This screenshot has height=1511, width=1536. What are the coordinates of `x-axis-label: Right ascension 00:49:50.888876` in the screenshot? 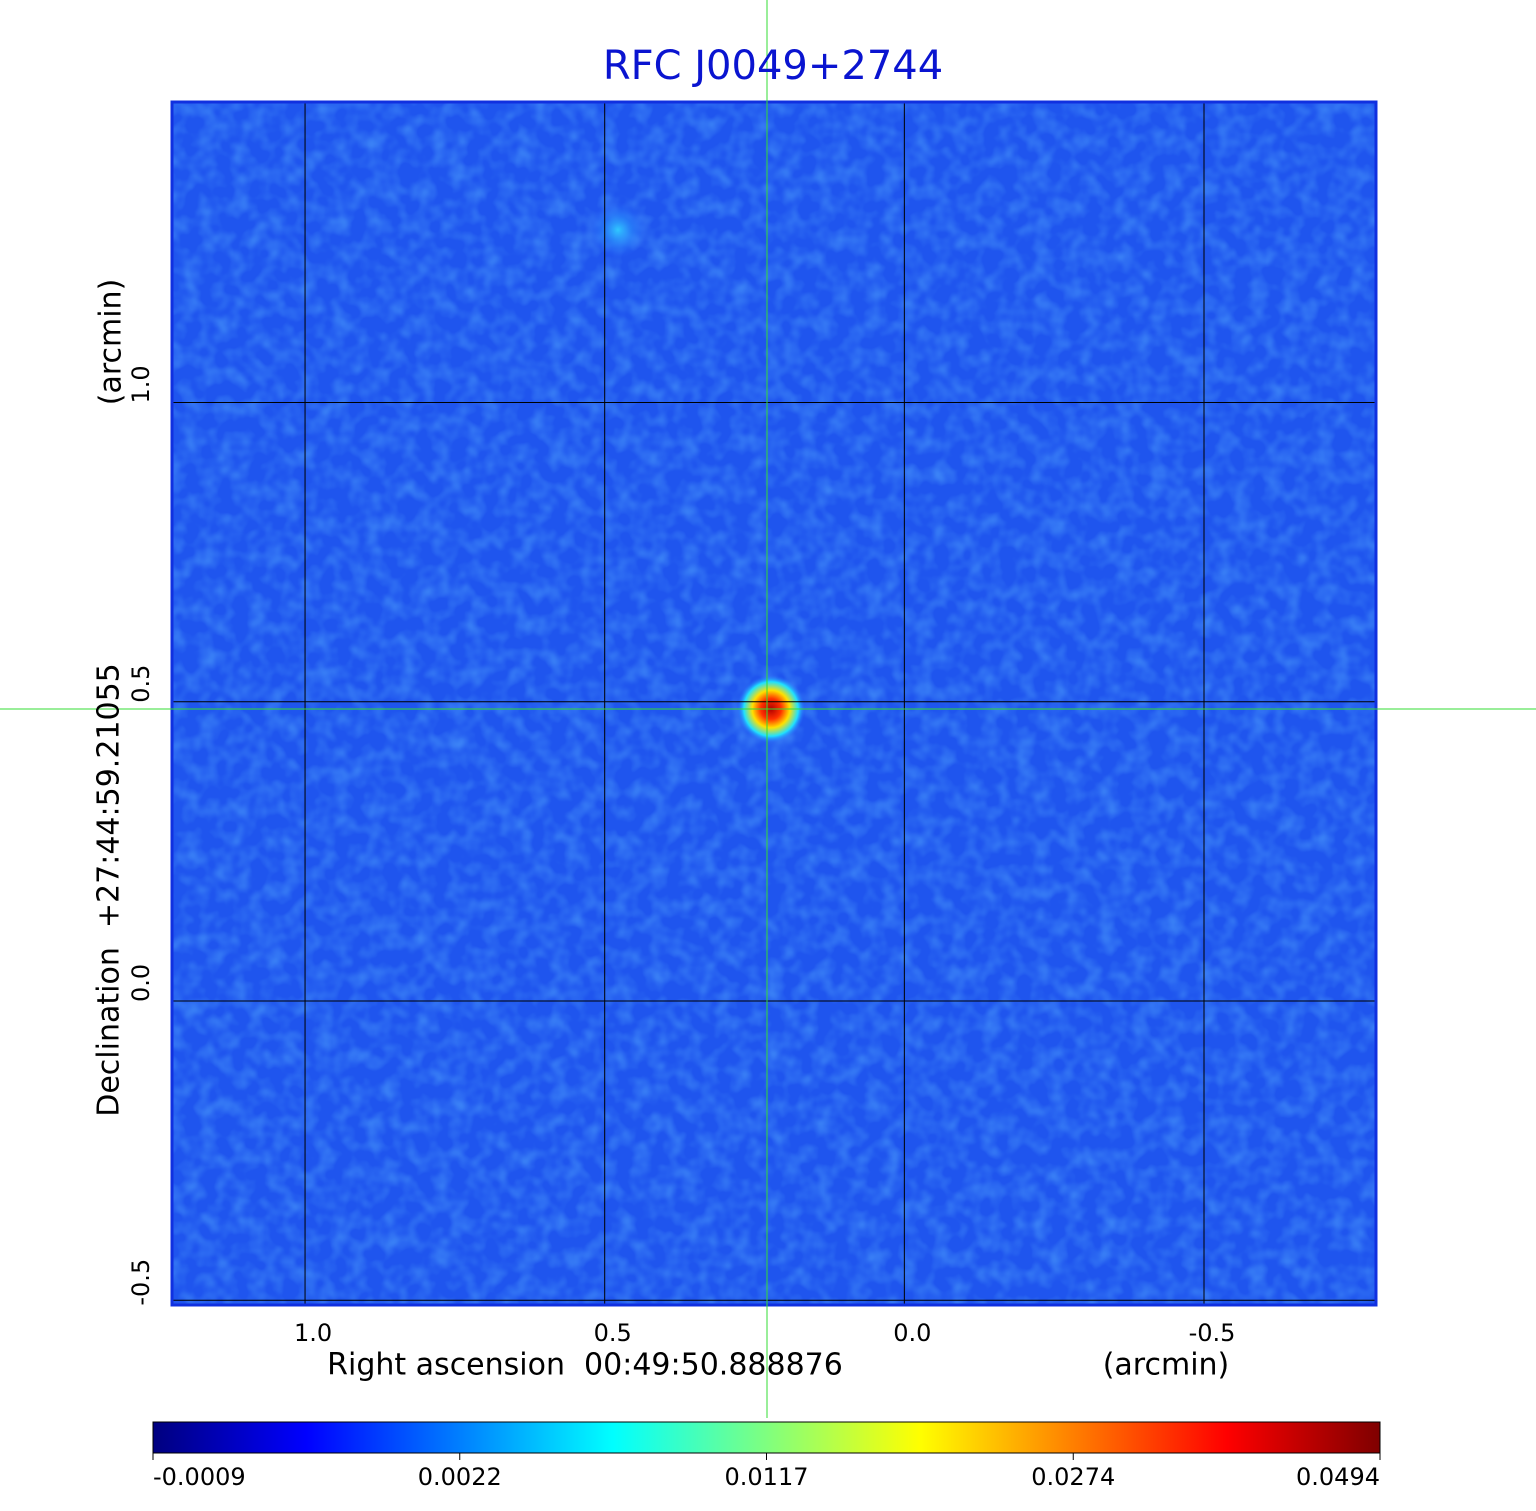 It's located at (585, 1365).